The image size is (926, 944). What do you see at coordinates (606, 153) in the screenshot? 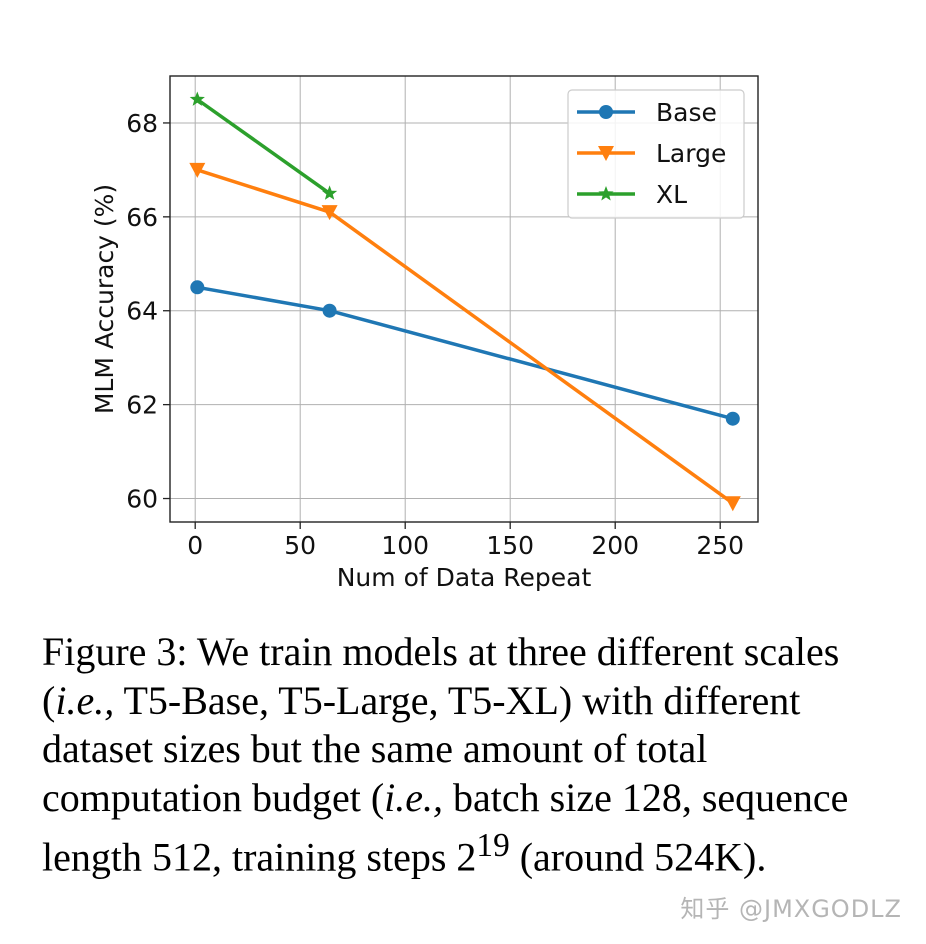
I see `legend-marker-large` at bounding box center [606, 153].